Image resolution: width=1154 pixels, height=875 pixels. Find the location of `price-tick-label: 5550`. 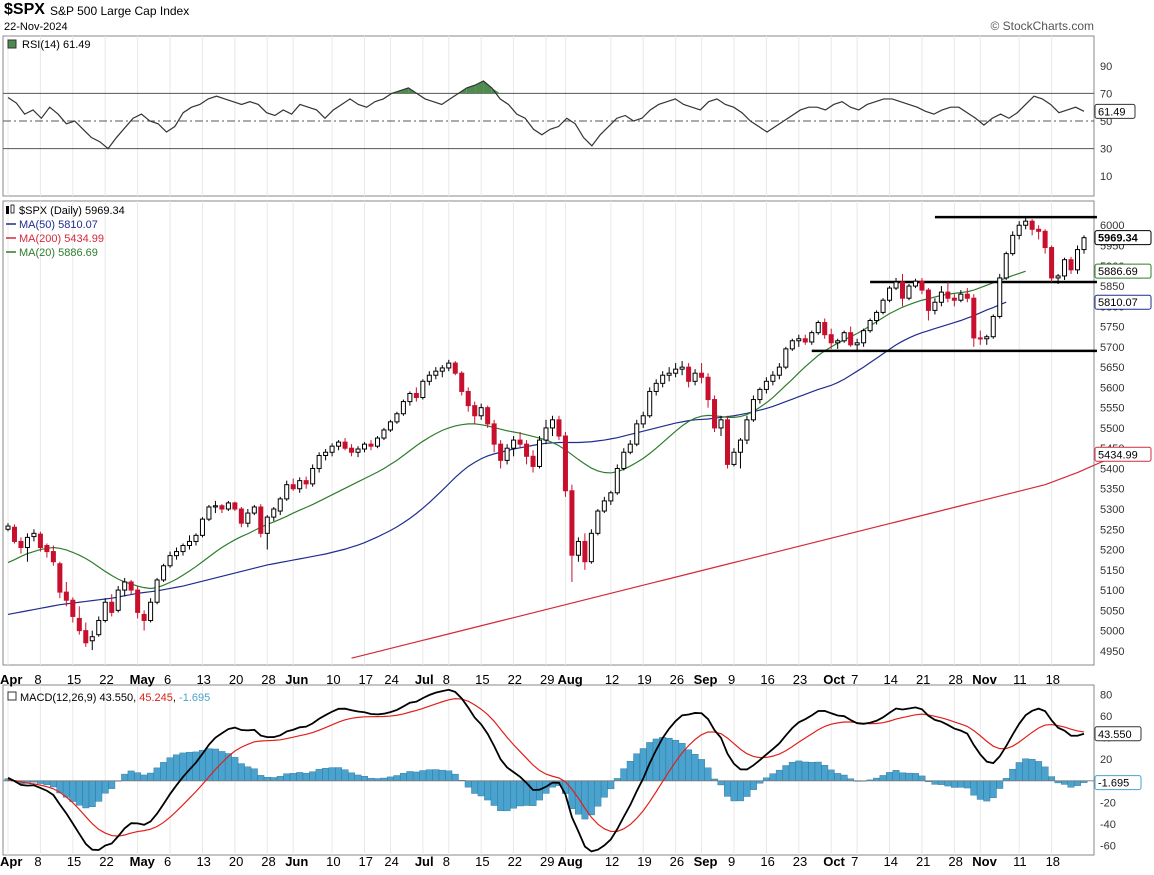

price-tick-label: 5550 is located at coordinates (1112, 409).